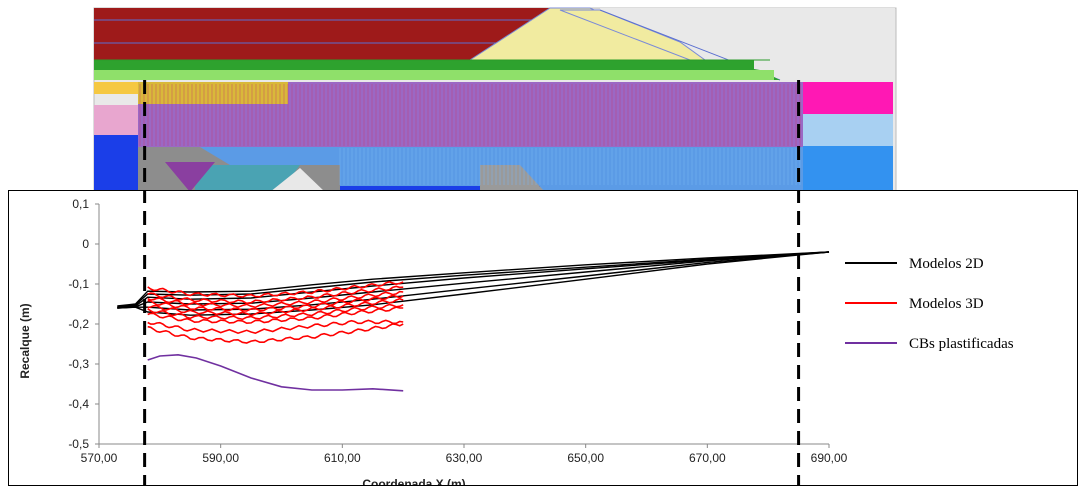 This screenshot has width=1078, height=486. Describe the element at coordinates (585, 458) in the screenshot. I see `x-tick-label: 650,00` at that location.